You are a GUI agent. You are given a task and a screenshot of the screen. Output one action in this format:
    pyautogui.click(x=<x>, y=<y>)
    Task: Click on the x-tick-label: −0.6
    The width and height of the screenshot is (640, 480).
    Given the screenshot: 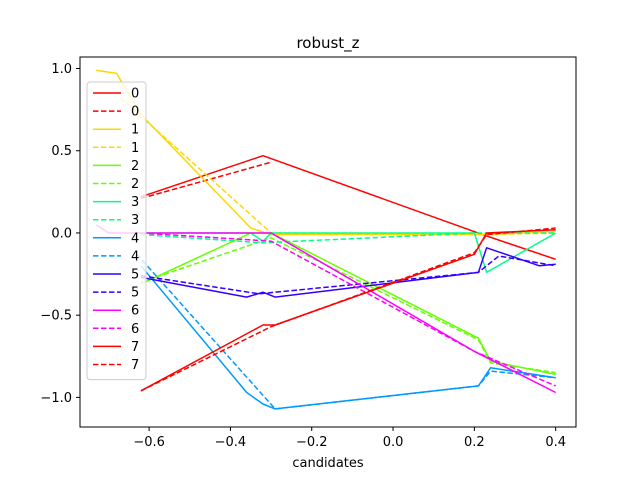 What is the action you would take?
    pyautogui.click(x=149, y=442)
    